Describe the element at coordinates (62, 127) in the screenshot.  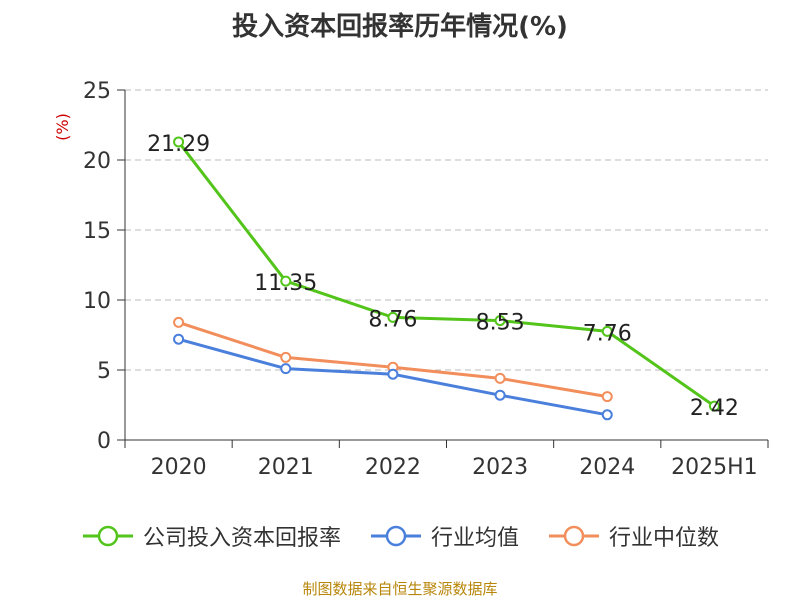
I see `y-axis-label: (%)` at that location.